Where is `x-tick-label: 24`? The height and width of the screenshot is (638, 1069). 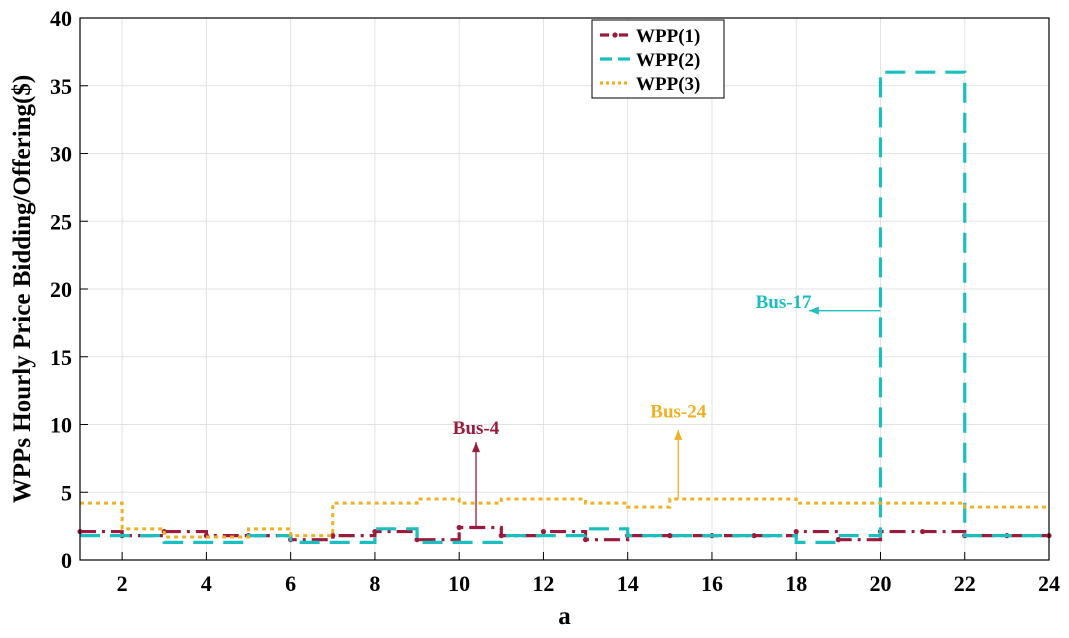 x-tick-label: 24 is located at coordinates (1049, 583).